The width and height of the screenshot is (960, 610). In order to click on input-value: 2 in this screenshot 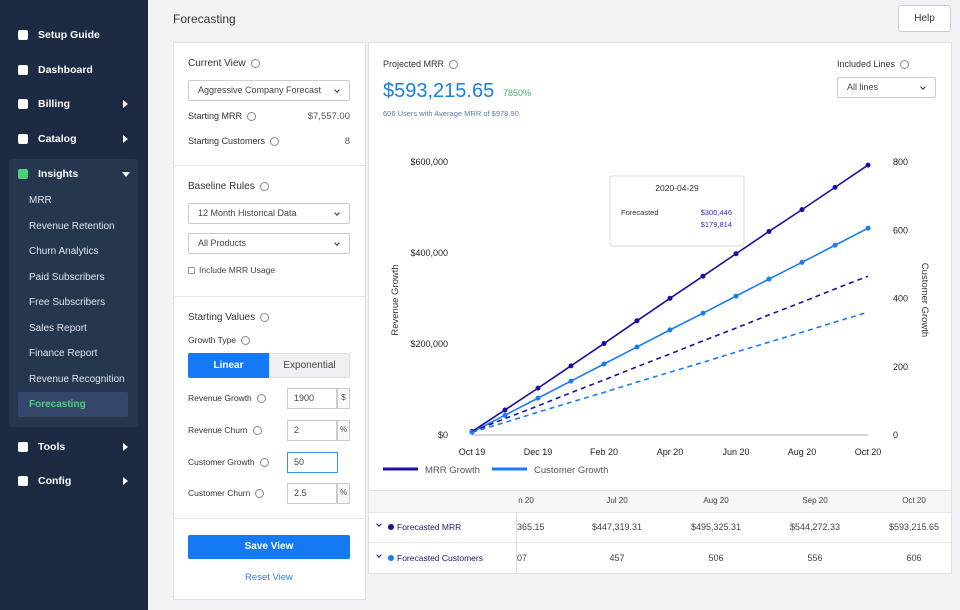, I will do `click(297, 430)`.